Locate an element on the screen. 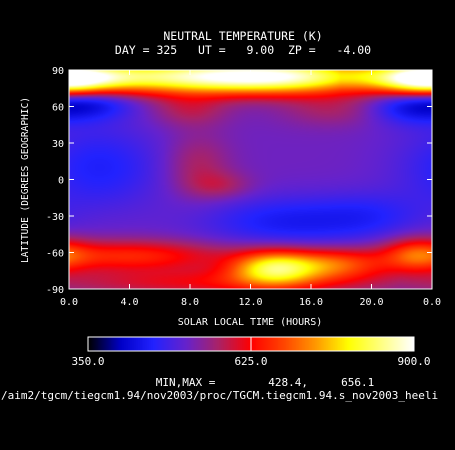 The width and height of the screenshot is (455, 450). y-tick-label: 0 is located at coordinates (61, 181).